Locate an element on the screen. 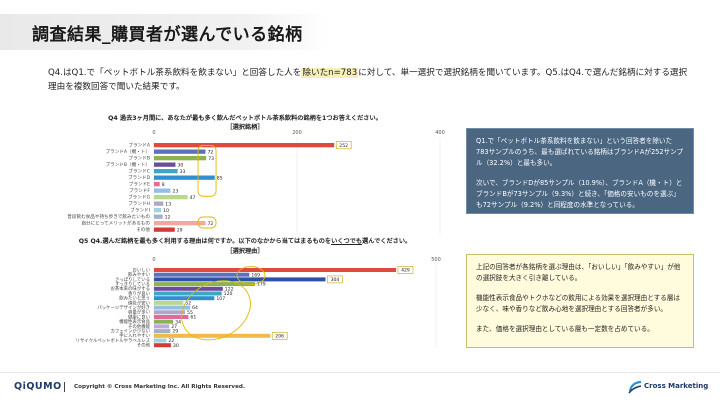 The image size is (720, 405). chart2-data-label: 55 is located at coordinates (190, 313).